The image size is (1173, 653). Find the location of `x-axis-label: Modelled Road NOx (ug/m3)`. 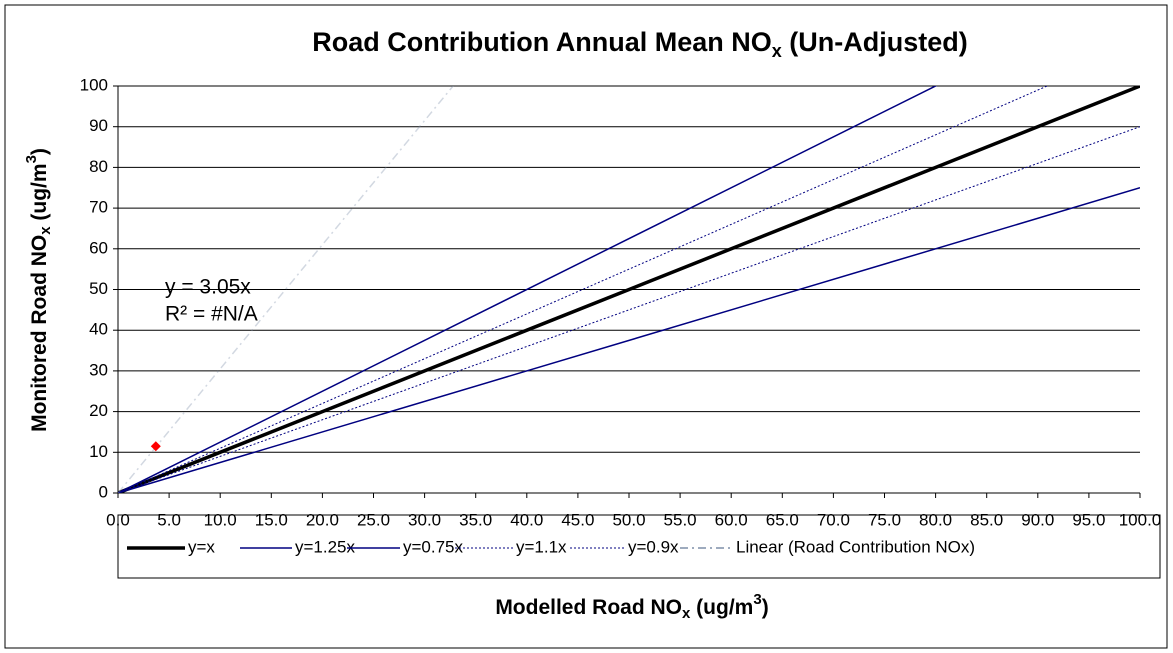

x-axis-label: Modelled Road NOx (ug/m3) is located at coordinates (631, 606).